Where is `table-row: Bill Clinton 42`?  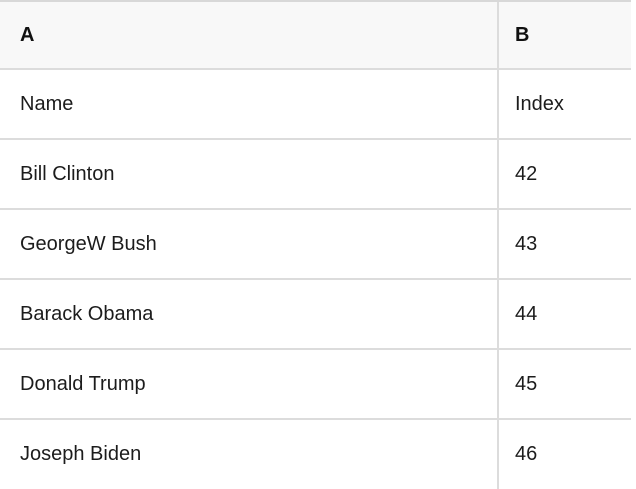
table-row: Bill Clinton 42 is located at coordinates (315, 175).